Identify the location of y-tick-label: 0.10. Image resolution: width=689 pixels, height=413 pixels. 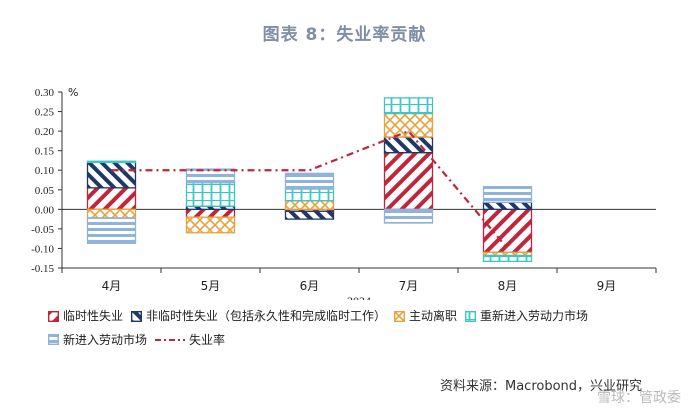
(45, 171).